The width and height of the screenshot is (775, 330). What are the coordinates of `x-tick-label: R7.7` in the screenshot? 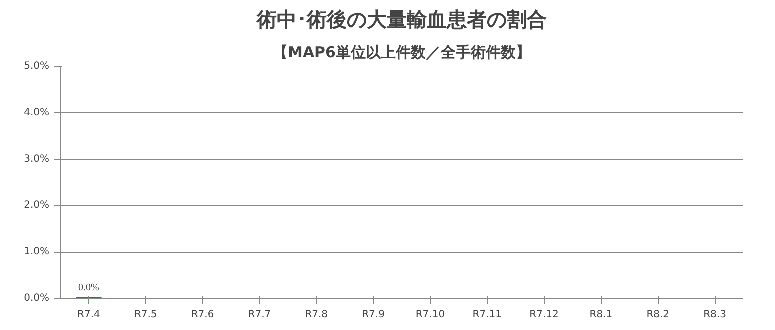 It's located at (260, 315).